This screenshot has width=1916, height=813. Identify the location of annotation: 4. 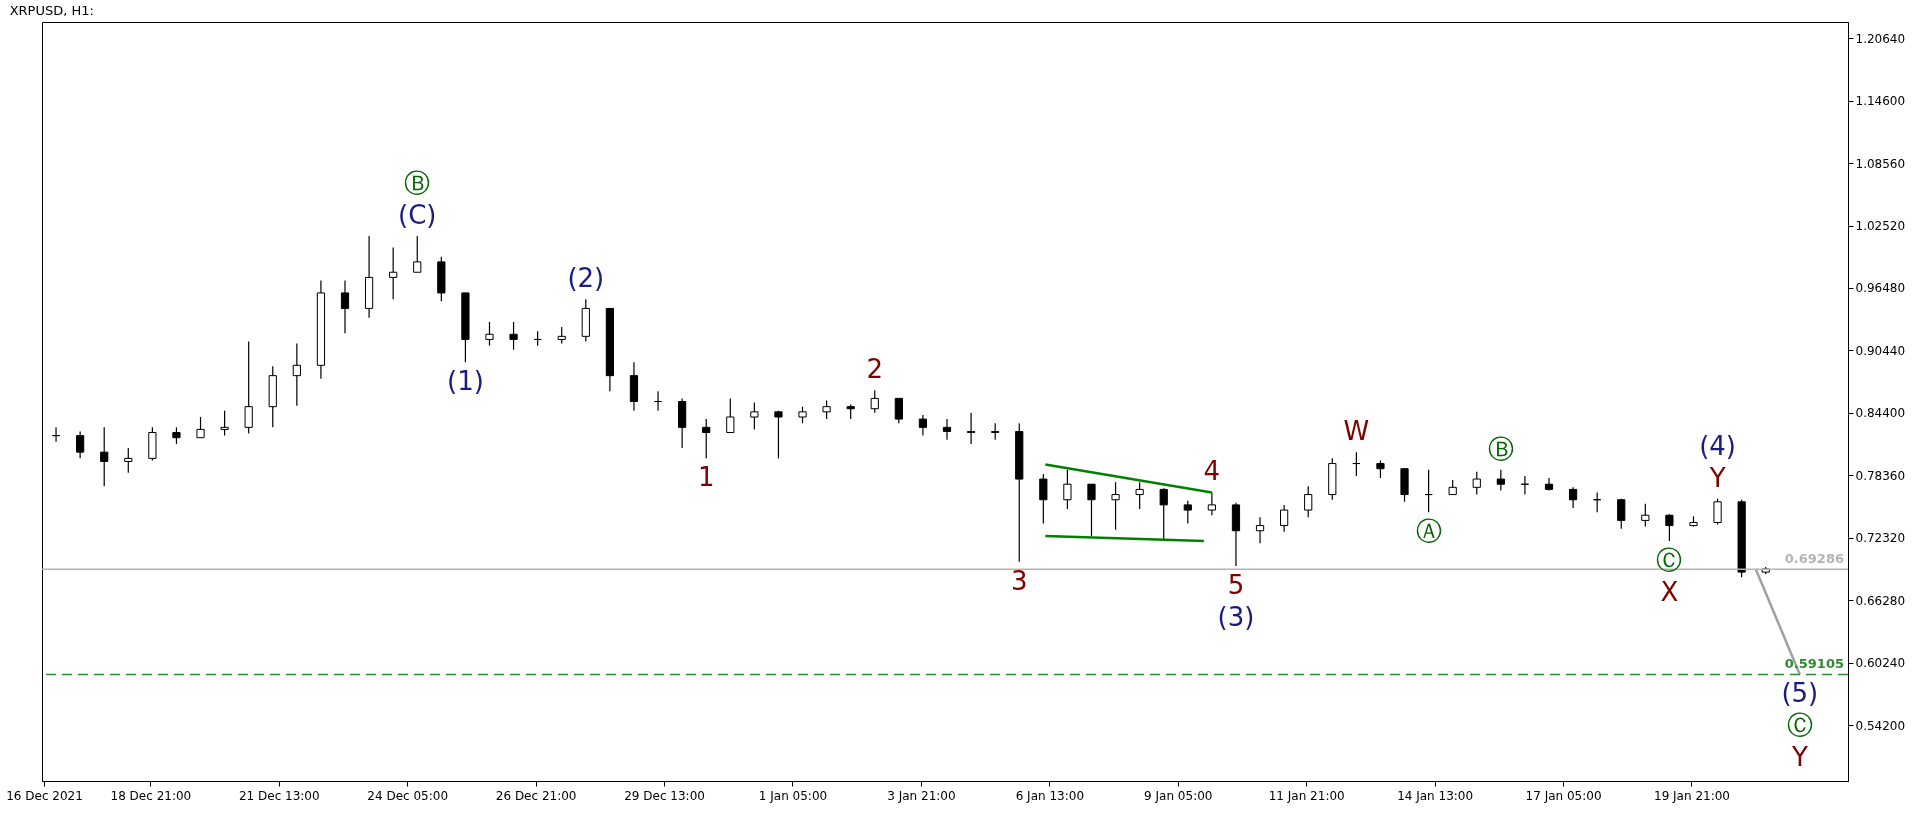
(1212, 471).